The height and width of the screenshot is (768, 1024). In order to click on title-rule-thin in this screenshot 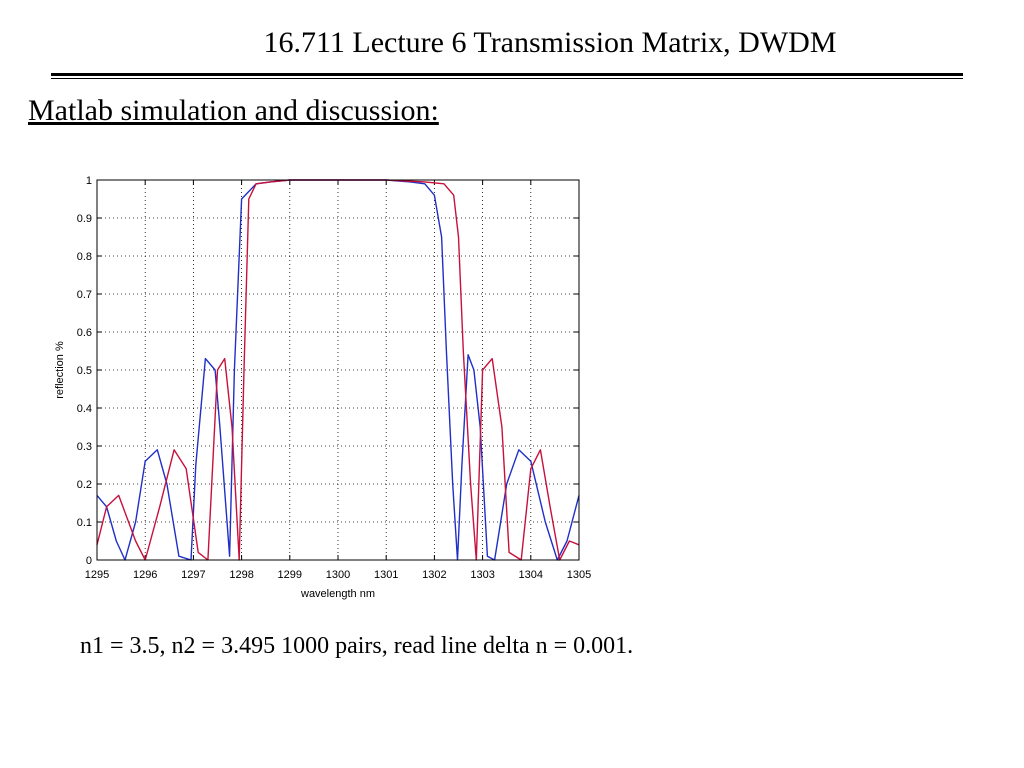, I will do `click(507, 78)`.